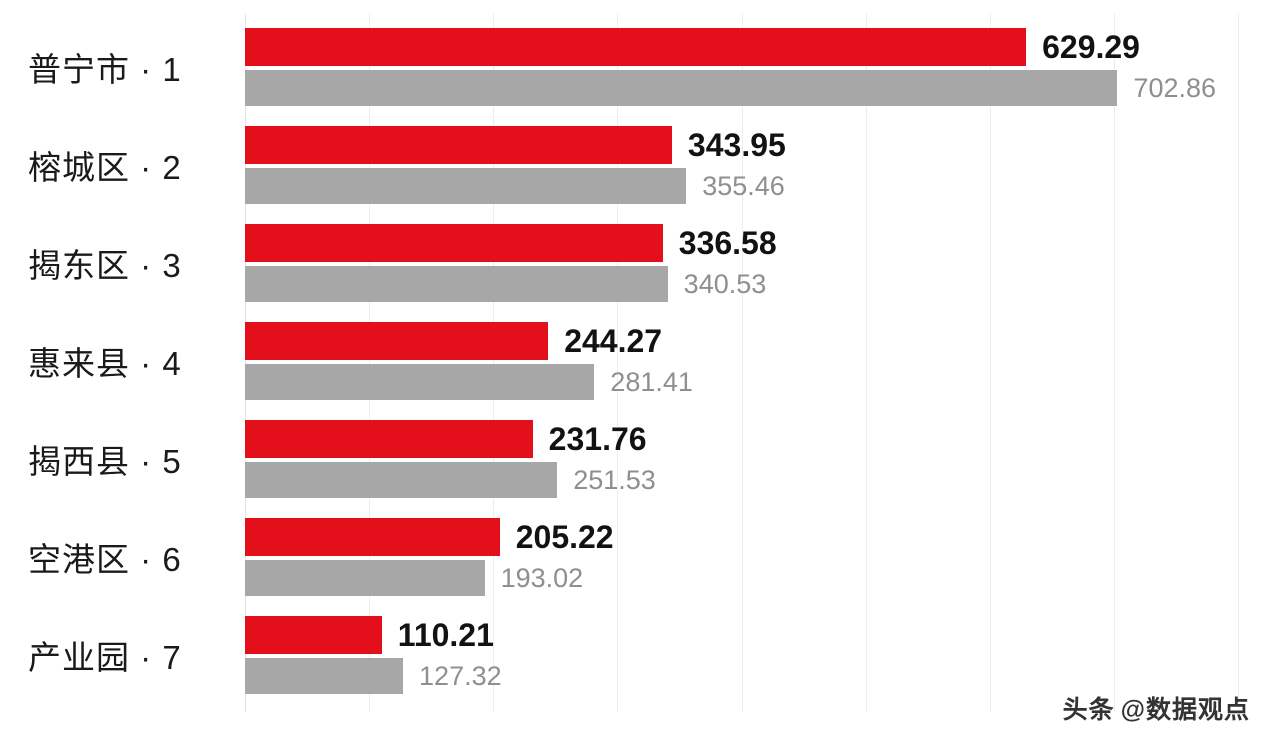 The width and height of the screenshot is (1280, 732). I want to click on bar-line-gray: 251.53, so click(741, 480).